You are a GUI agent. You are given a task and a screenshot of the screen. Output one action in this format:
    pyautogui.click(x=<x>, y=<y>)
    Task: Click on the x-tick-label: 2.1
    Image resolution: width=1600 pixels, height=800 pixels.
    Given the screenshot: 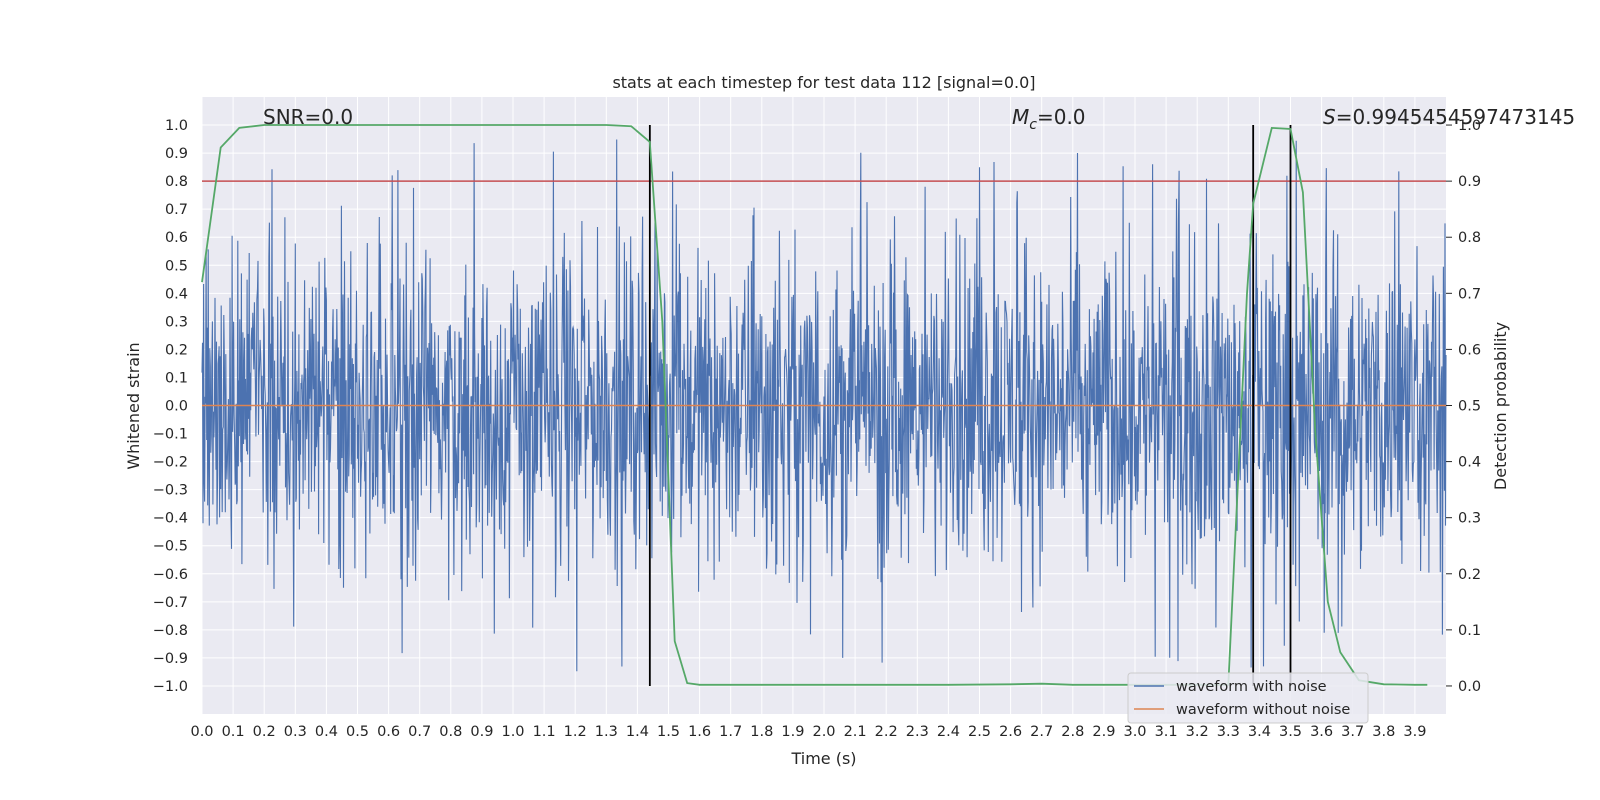 What is the action you would take?
    pyautogui.click(x=855, y=732)
    